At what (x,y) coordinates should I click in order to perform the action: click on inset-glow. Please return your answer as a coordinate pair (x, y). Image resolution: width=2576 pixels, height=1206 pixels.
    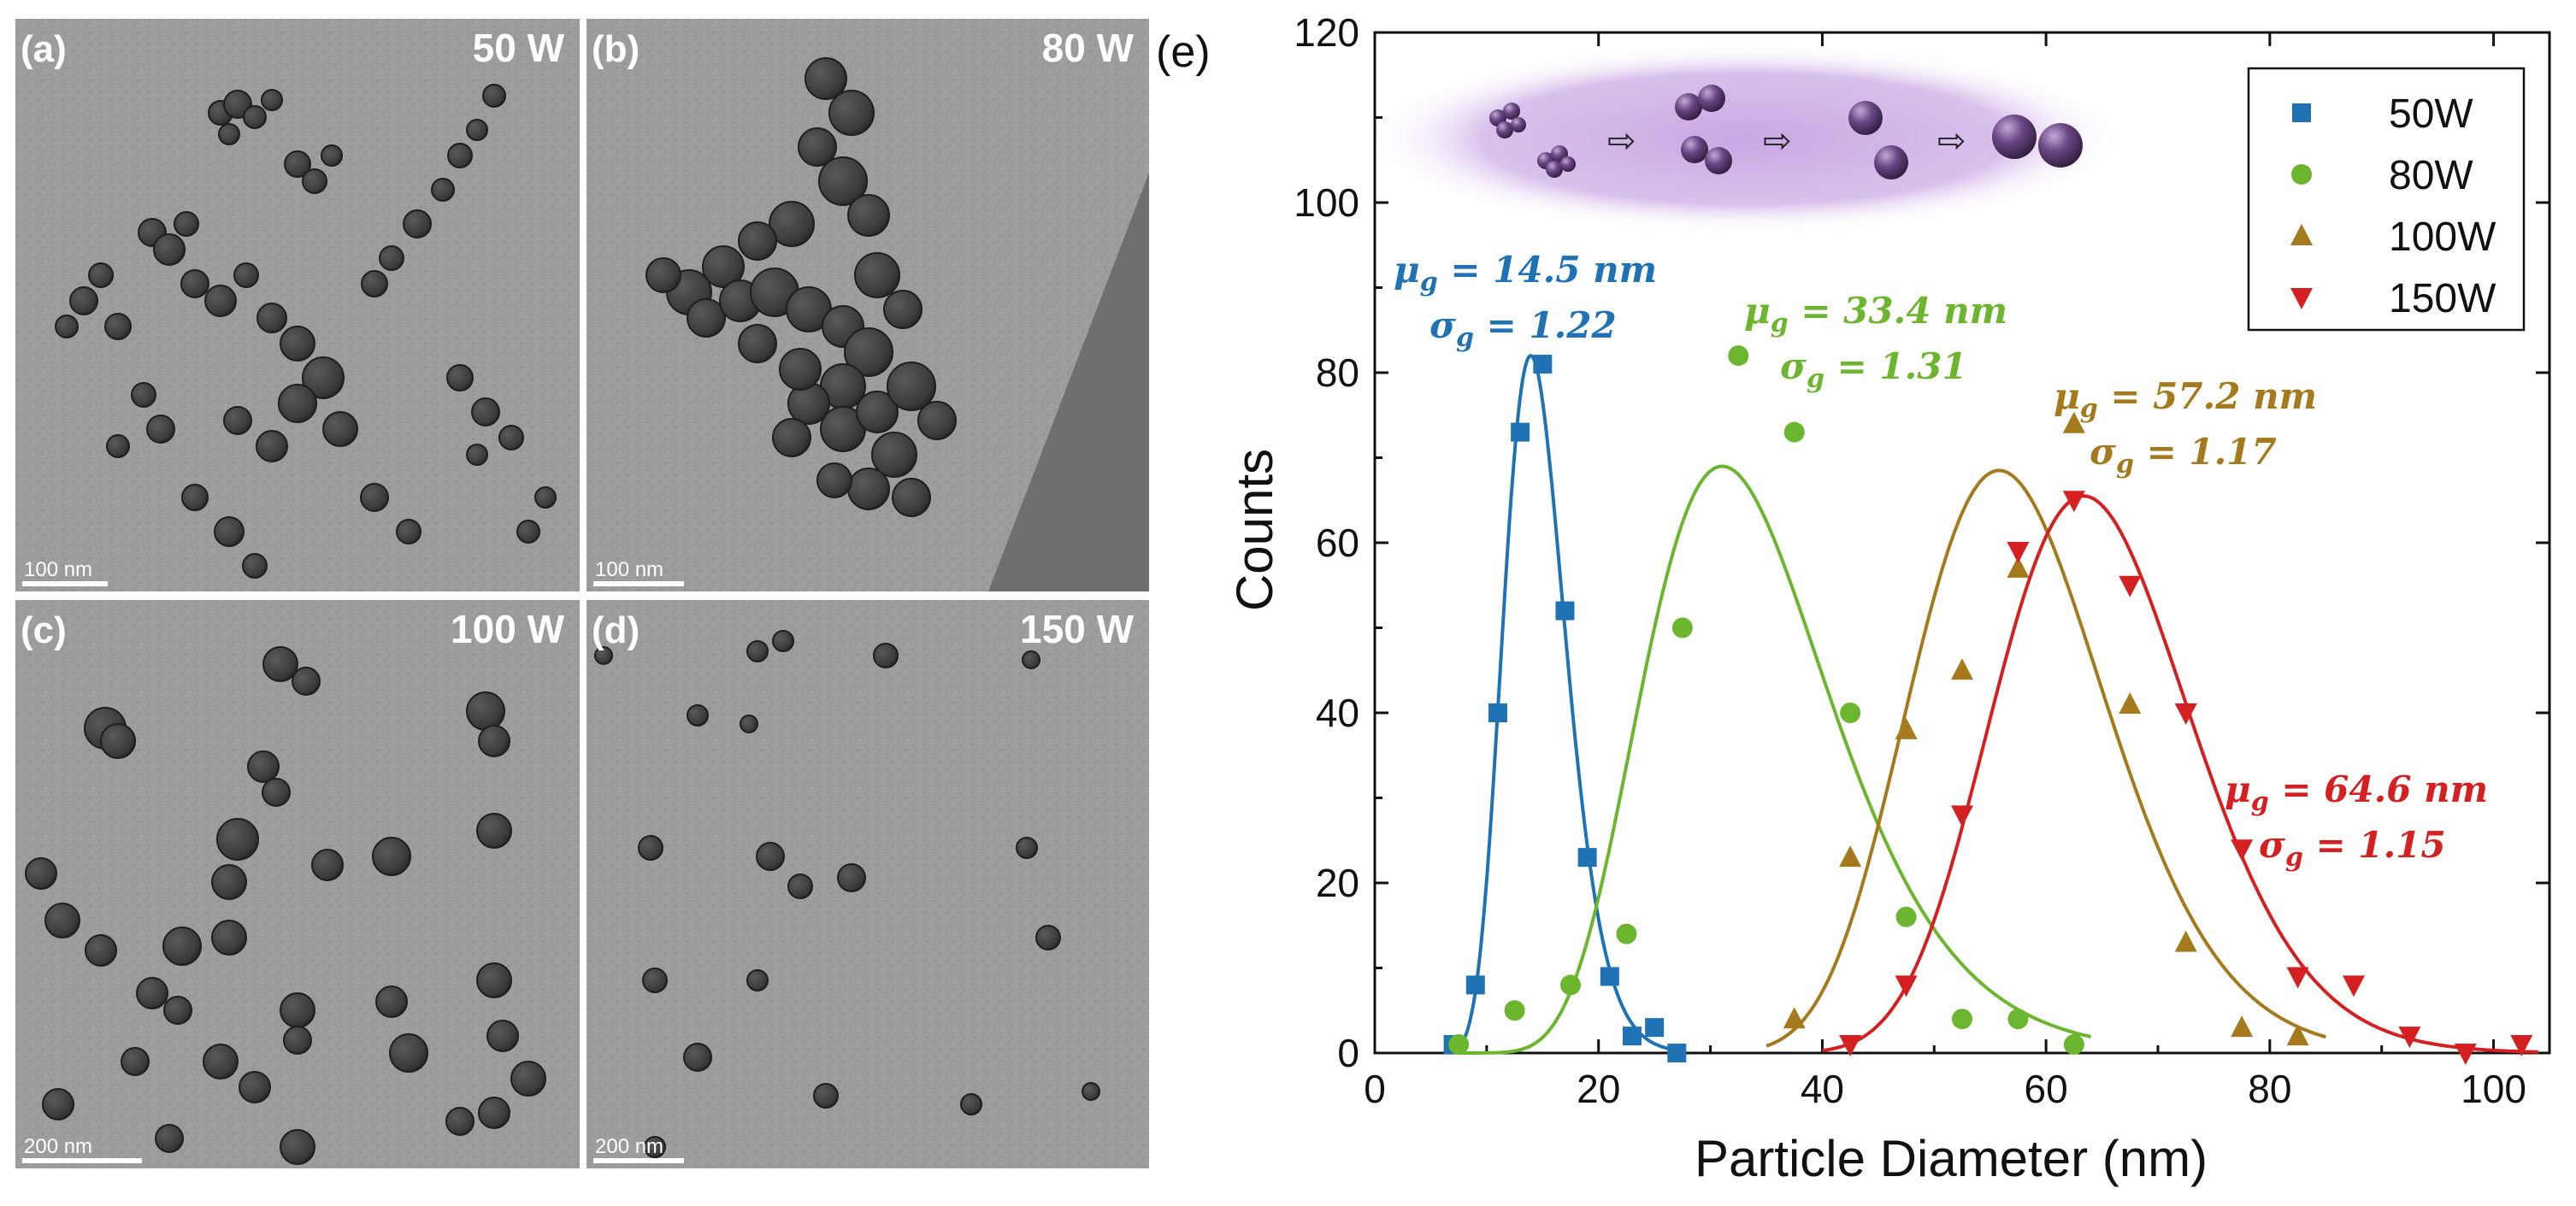
    Looking at the image, I should click on (1746, 138).